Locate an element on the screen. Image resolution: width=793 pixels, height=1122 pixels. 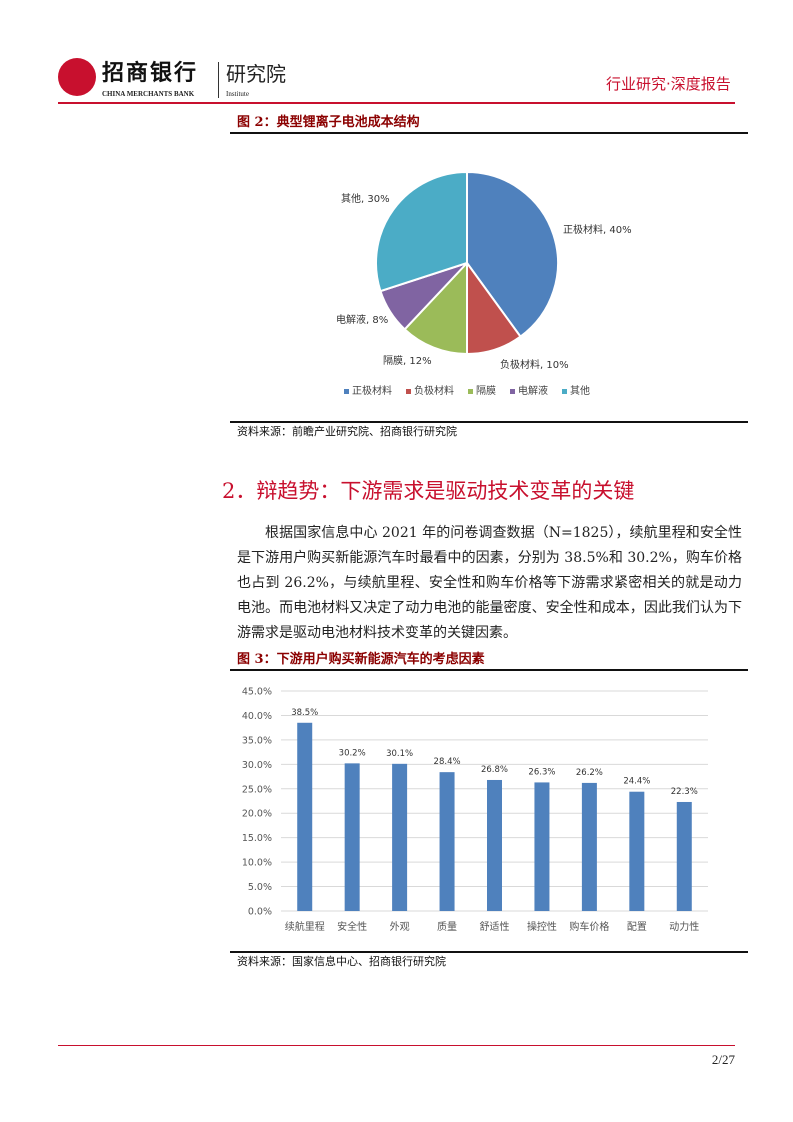
y-tick-label: 0.0% is located at coordinates (260, 912).